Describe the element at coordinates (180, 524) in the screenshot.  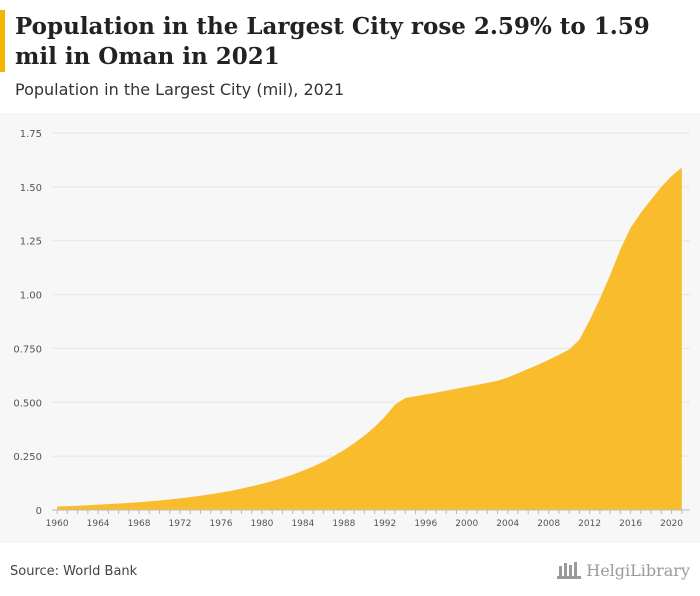
I see `x-tick-label: 1972` at that location.